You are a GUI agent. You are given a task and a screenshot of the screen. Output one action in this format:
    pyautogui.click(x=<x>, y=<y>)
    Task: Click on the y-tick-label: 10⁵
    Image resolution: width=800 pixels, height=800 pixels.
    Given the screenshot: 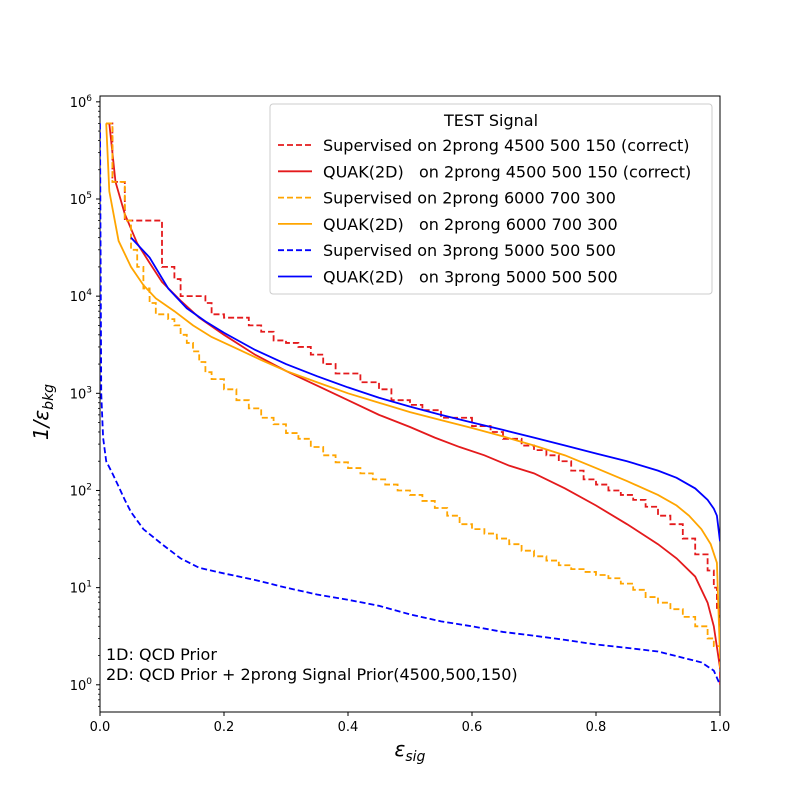 What is the action you would take?
    pyautogui.click(x=81, y=199)
    